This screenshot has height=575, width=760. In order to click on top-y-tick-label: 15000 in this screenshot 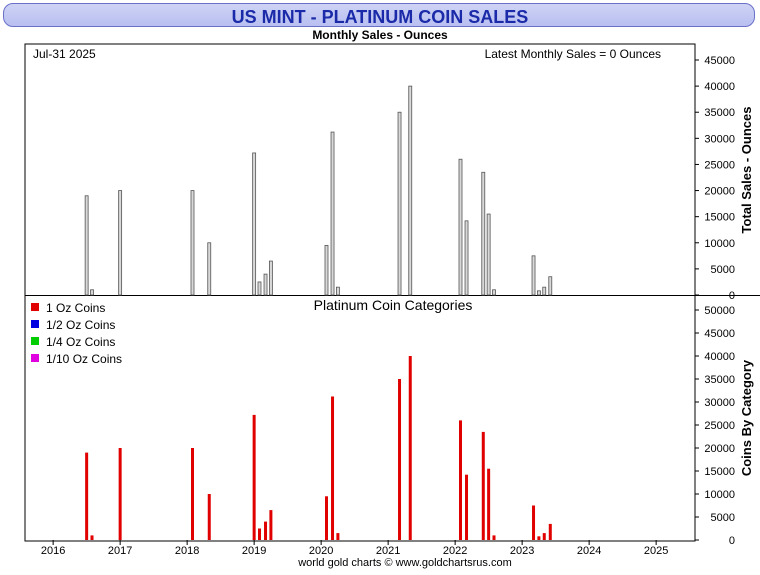, I will do `click(719, 218)`.